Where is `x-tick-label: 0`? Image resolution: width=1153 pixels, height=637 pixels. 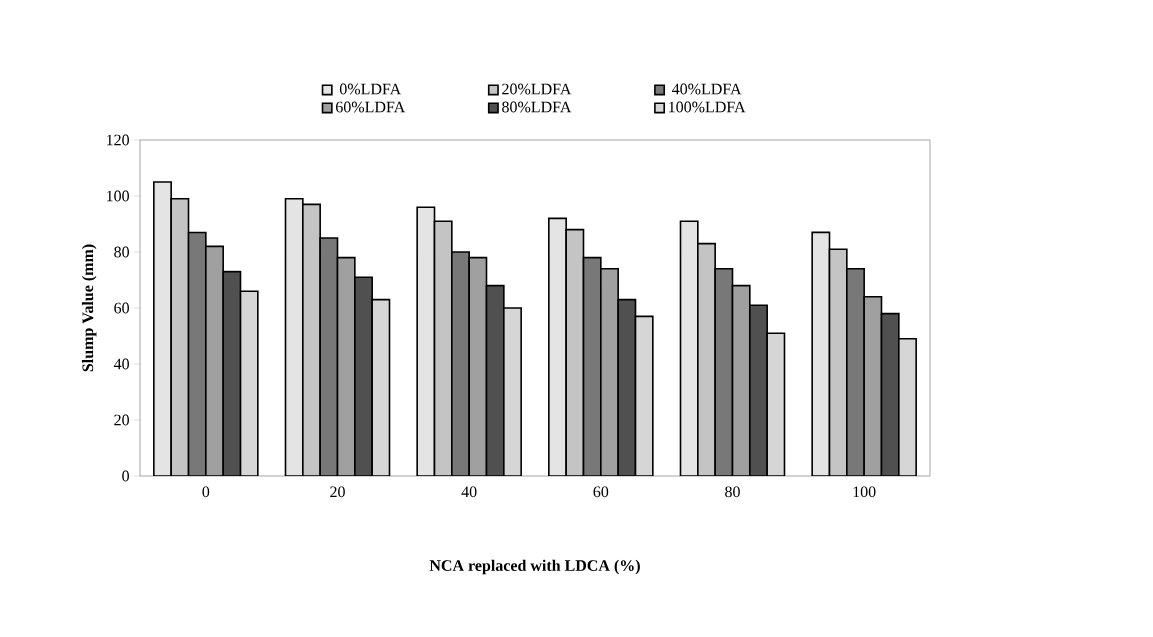 x-tick-label: 0 is located at coordinates (206, 492).